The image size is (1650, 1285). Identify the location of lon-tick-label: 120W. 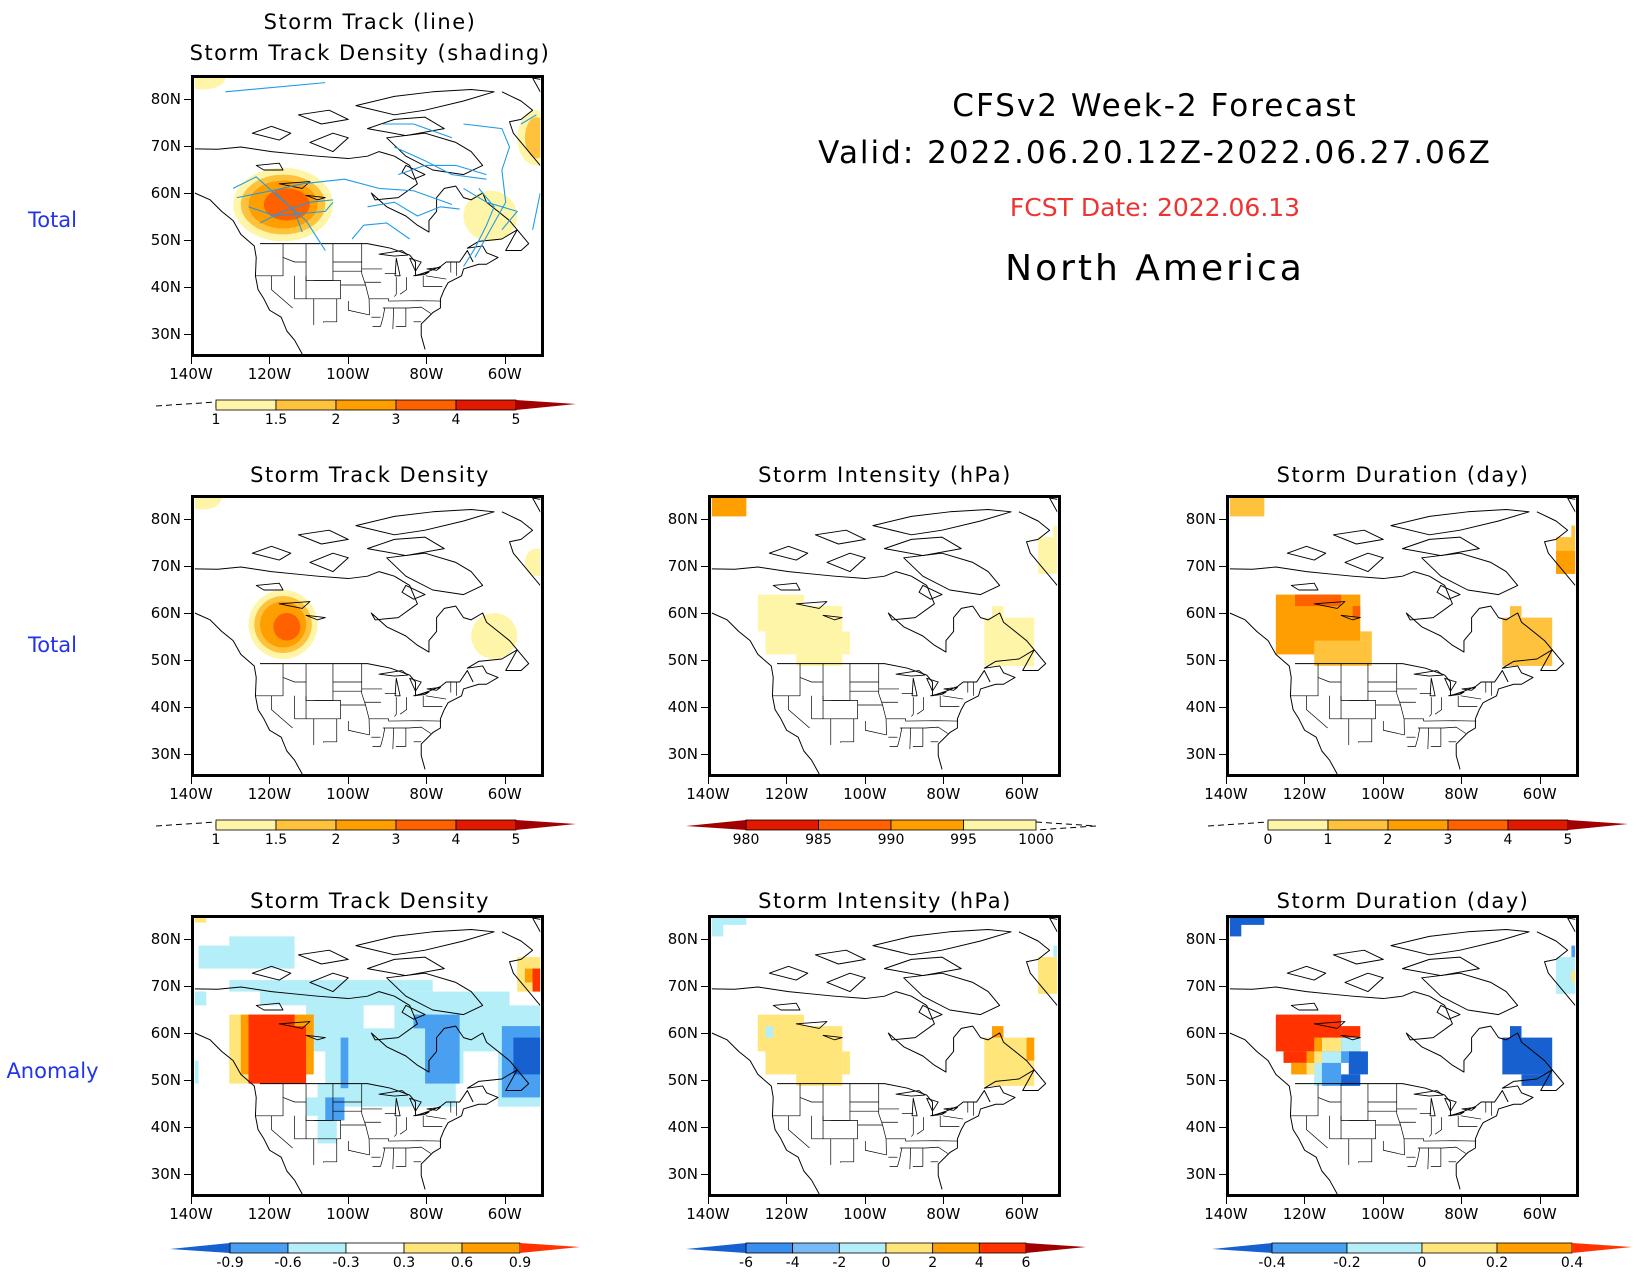
(269, 374).